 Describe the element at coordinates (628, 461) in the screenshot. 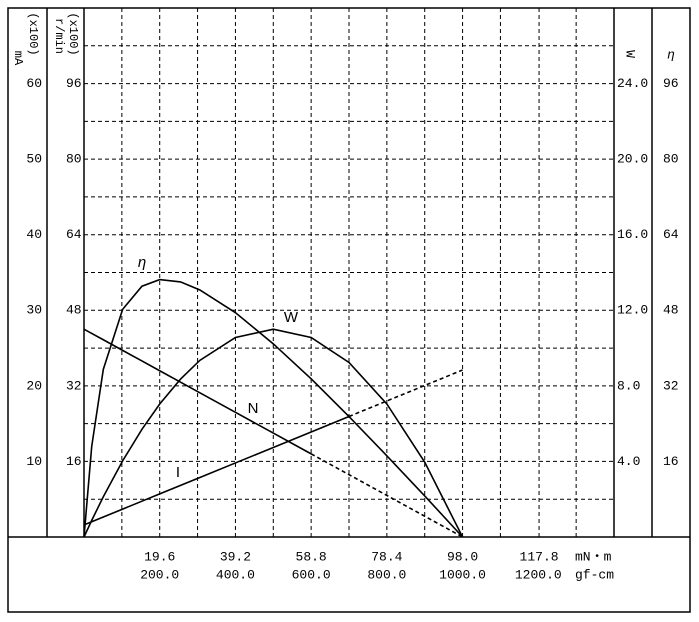

I see `y3-tick-label: 4.0` at that location.